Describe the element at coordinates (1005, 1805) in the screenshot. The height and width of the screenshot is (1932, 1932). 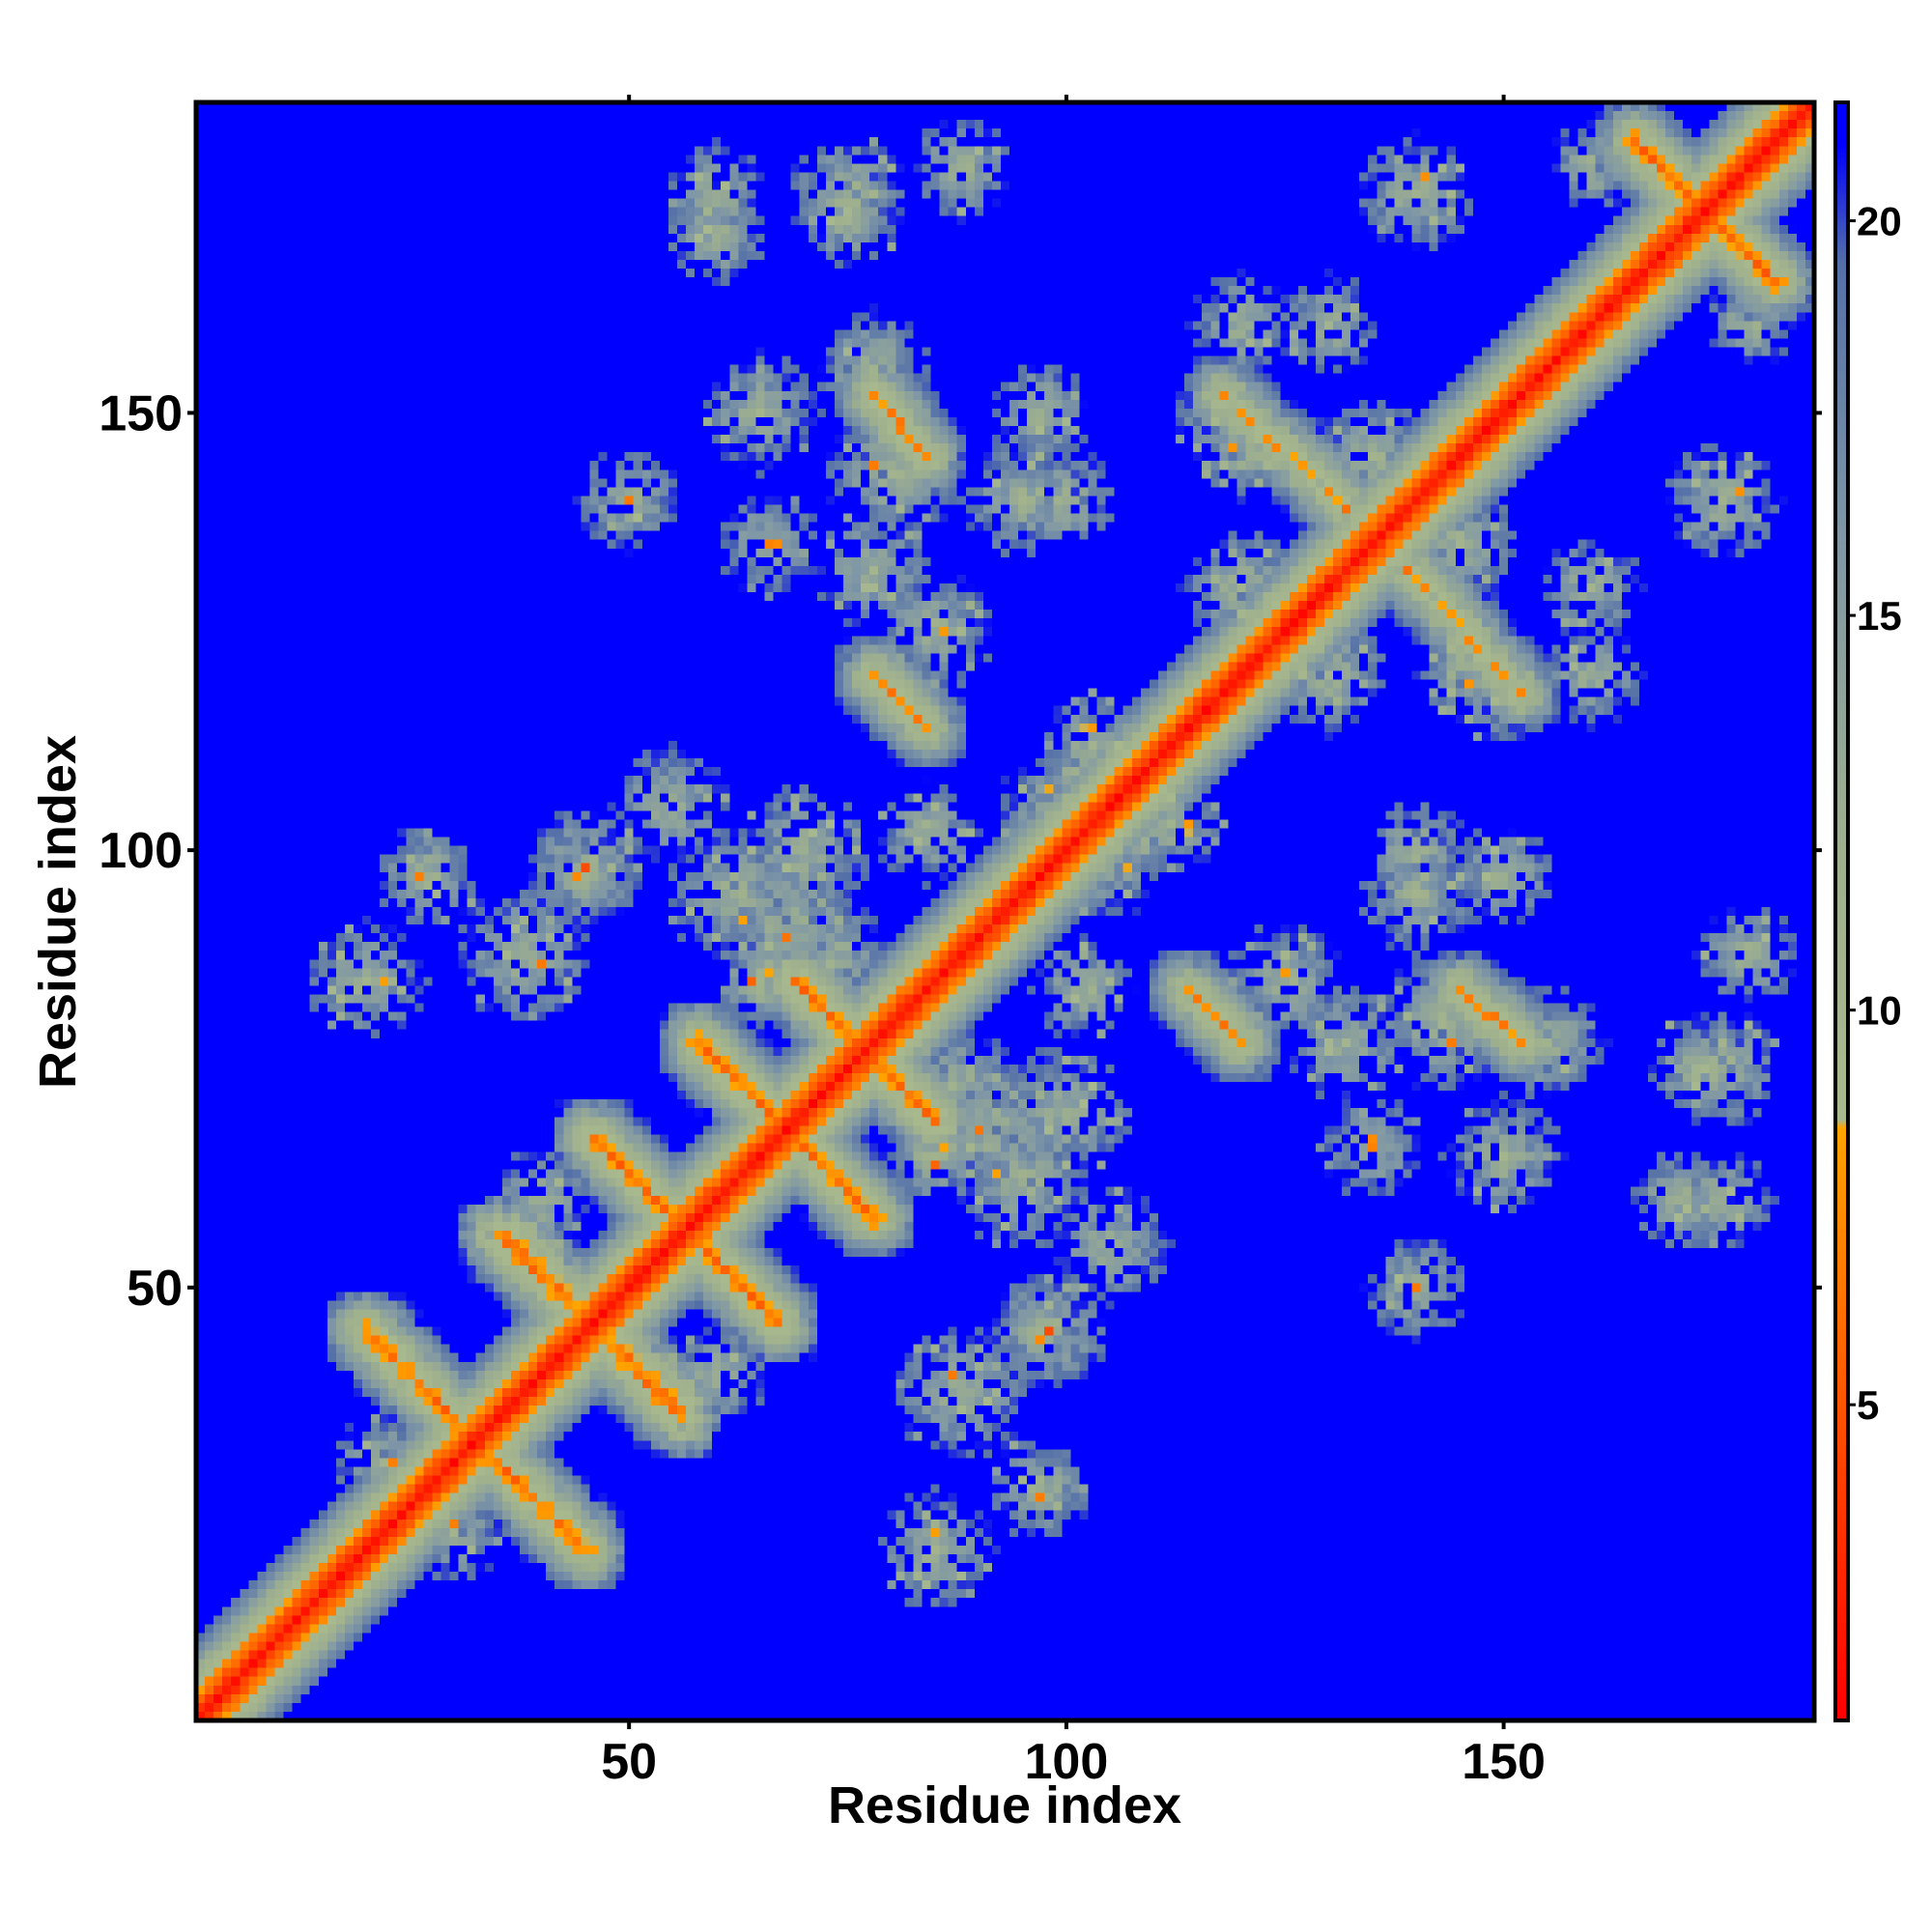
I see `x-axis-title: Residue index` at that location.